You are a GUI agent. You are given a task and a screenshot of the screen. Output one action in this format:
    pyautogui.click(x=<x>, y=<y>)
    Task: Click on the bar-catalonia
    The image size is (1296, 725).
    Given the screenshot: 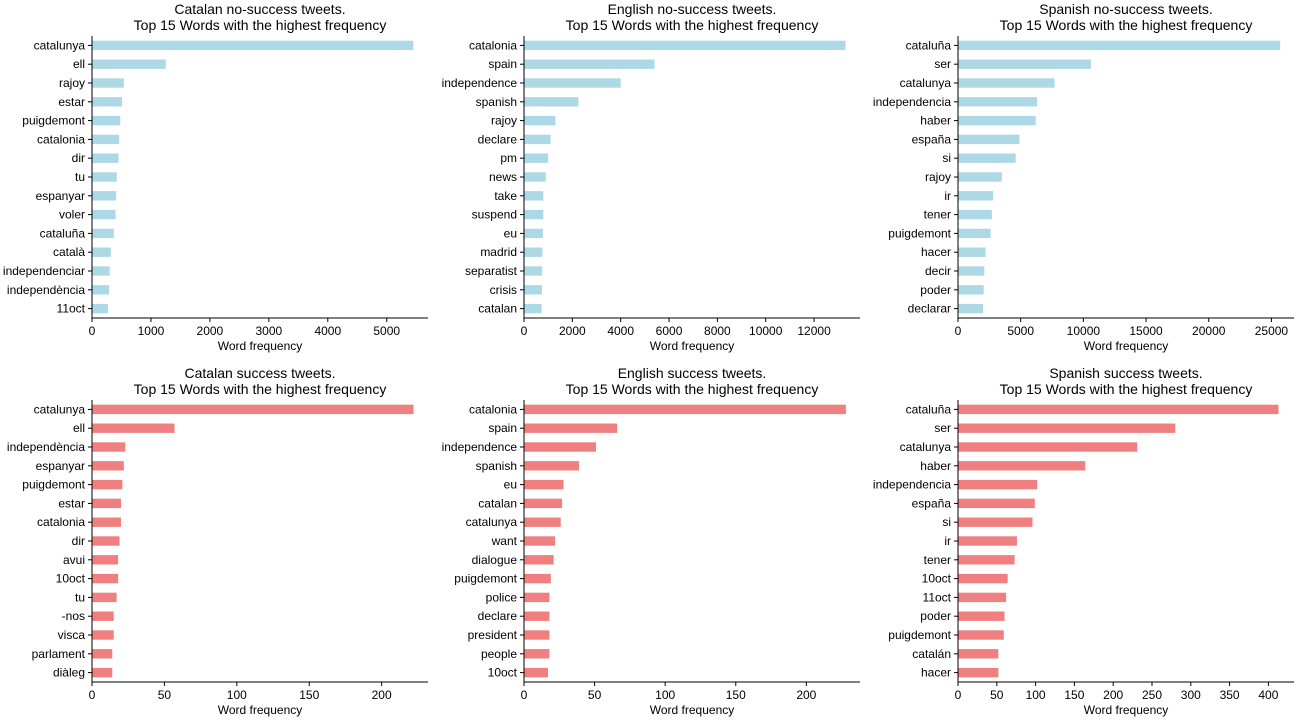 What is the action you would take?
    pyautogui.click(x=685, y=45)
    